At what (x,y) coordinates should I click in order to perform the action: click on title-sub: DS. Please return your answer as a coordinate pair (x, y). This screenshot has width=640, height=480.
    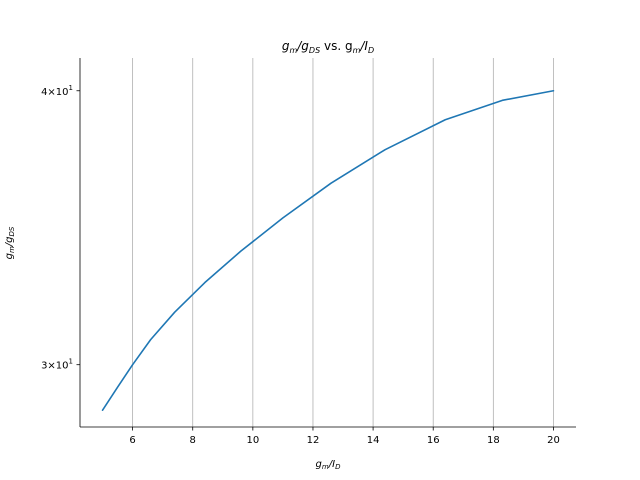
    Looking at the image, I should click on (314, 50).